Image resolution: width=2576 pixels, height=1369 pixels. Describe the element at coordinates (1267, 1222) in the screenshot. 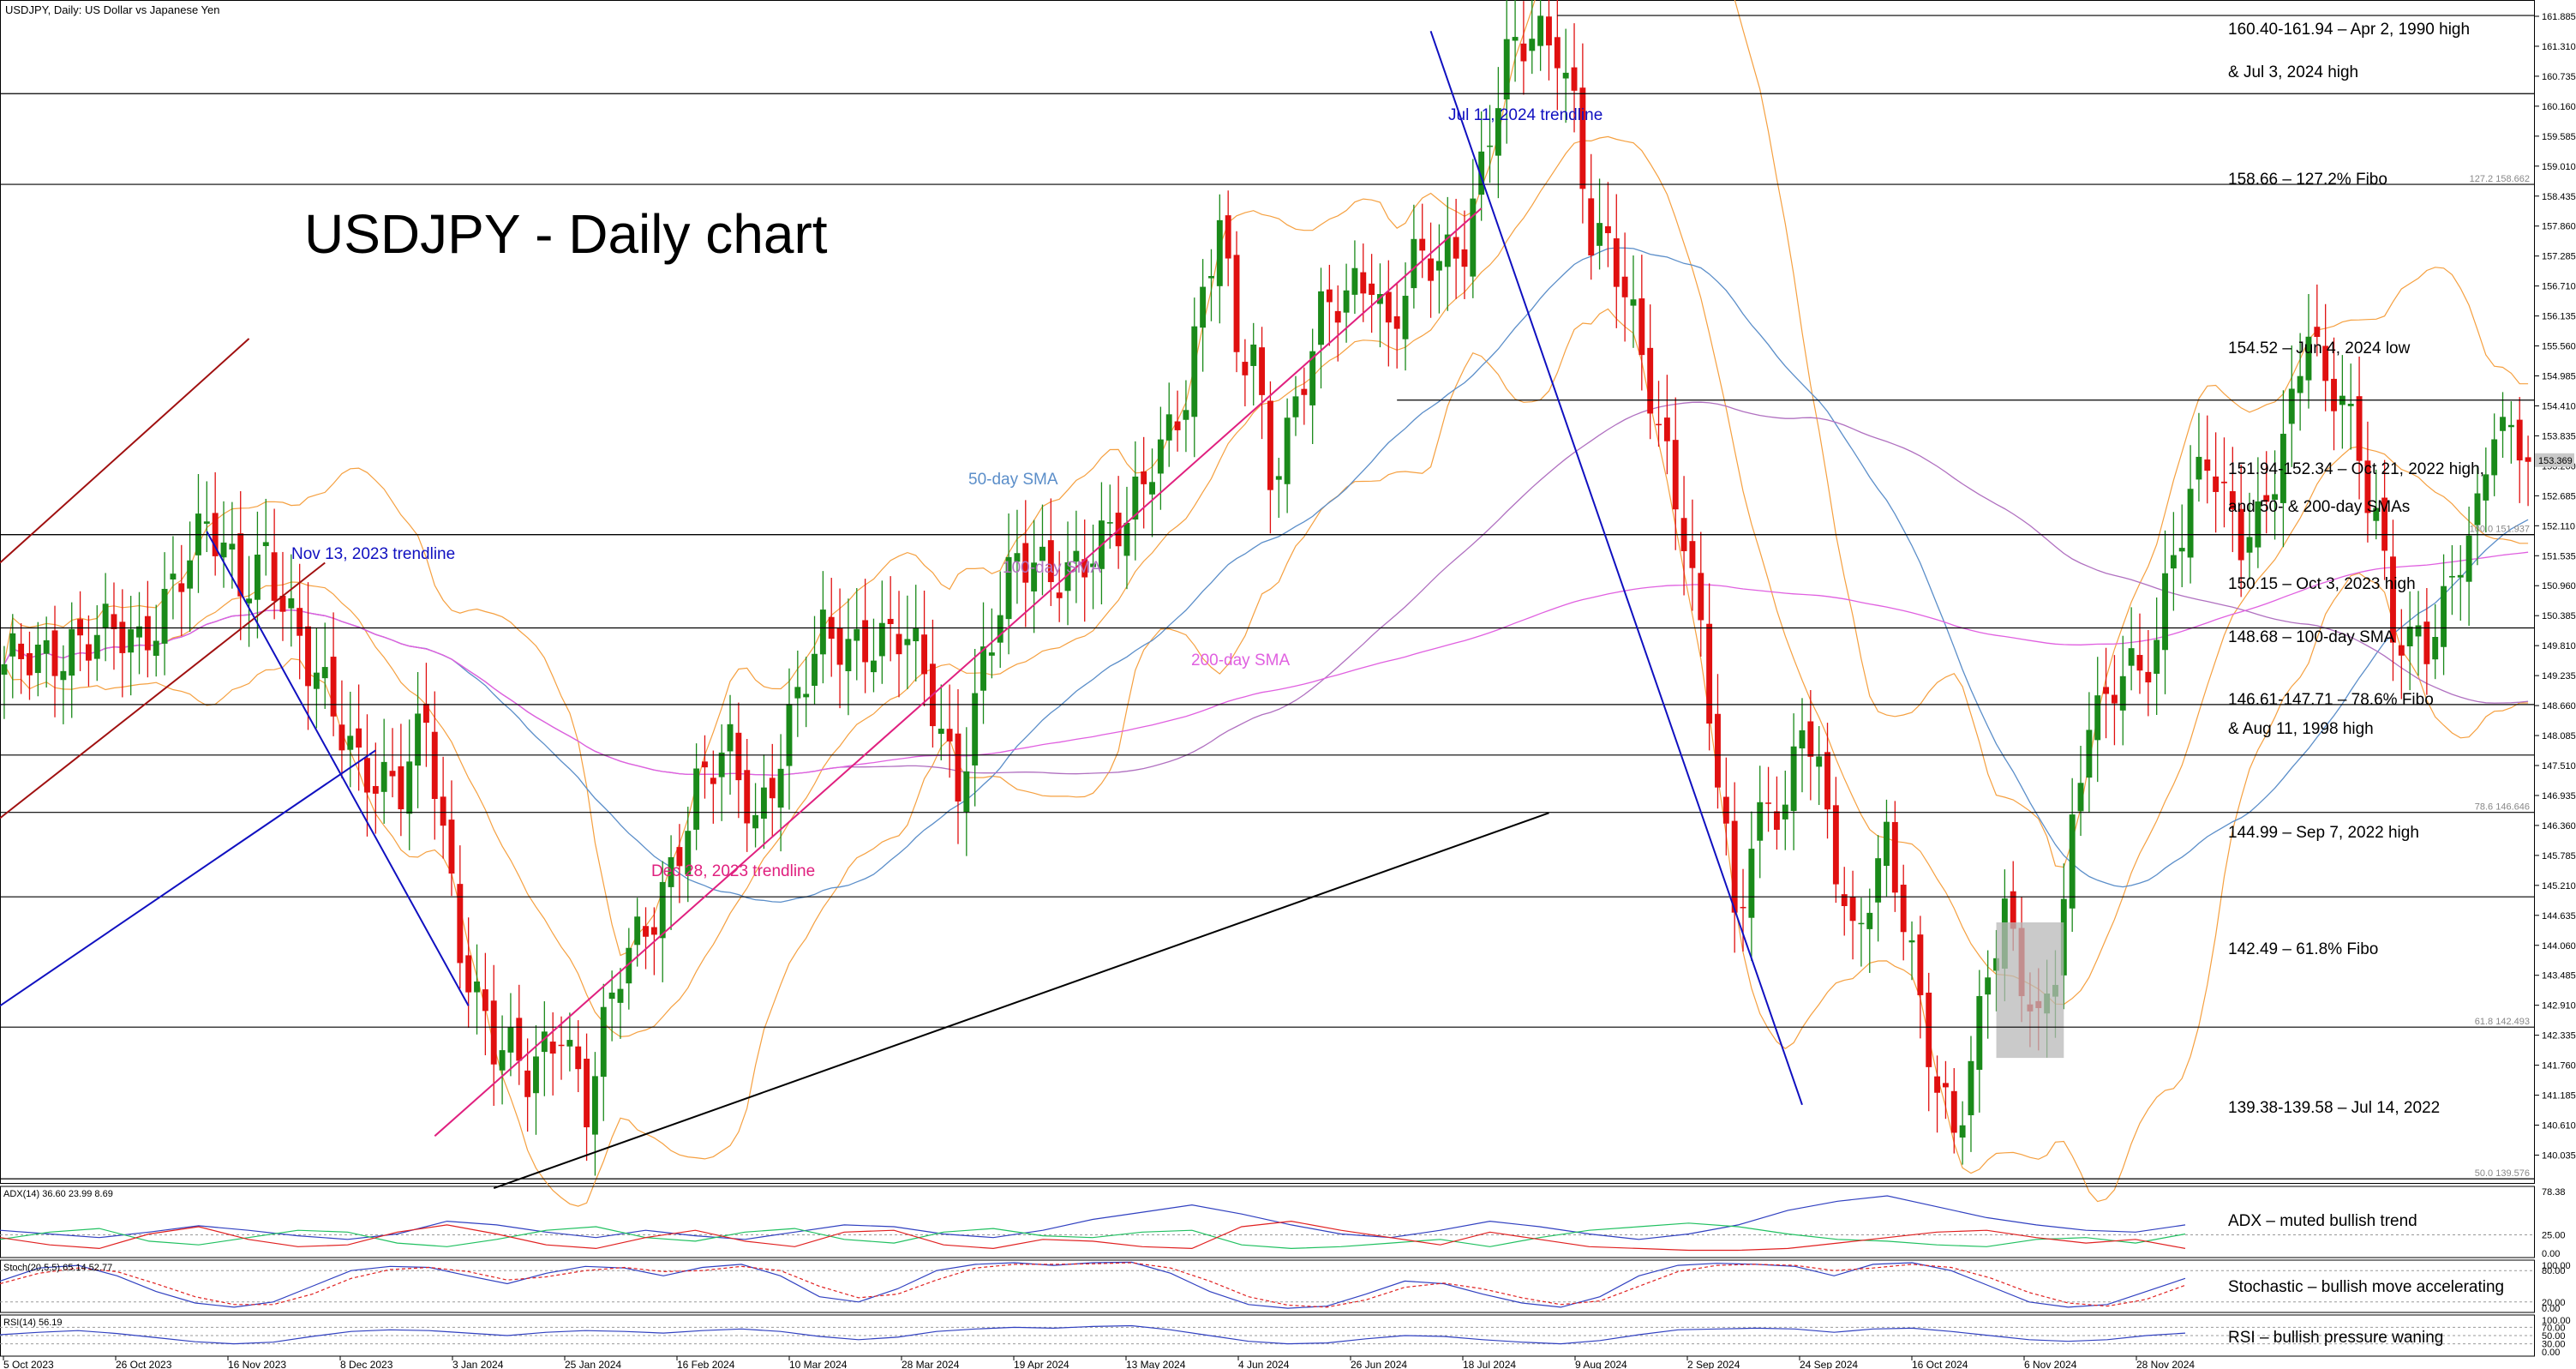

I see `panel-frame` at that location.